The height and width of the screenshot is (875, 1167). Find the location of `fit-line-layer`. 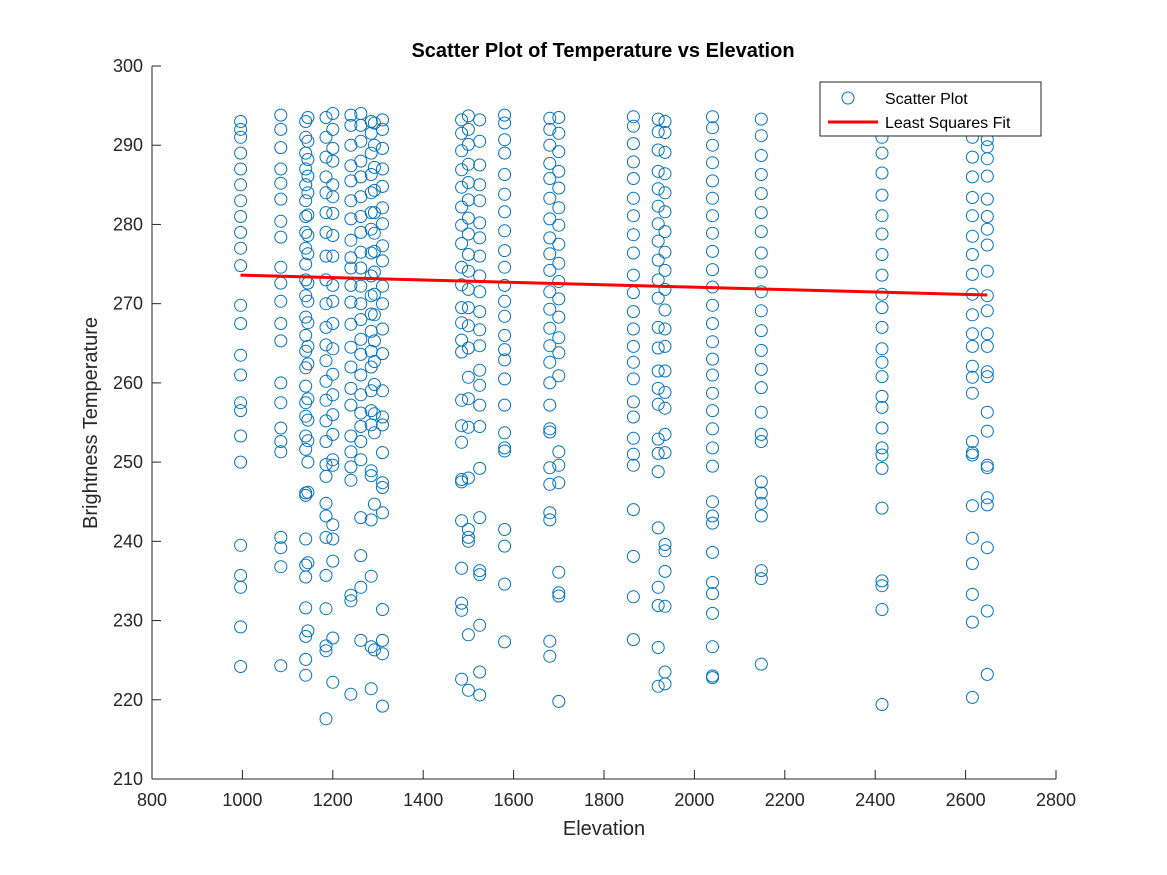

fit-line-layer is located at coordinates (614, 285).